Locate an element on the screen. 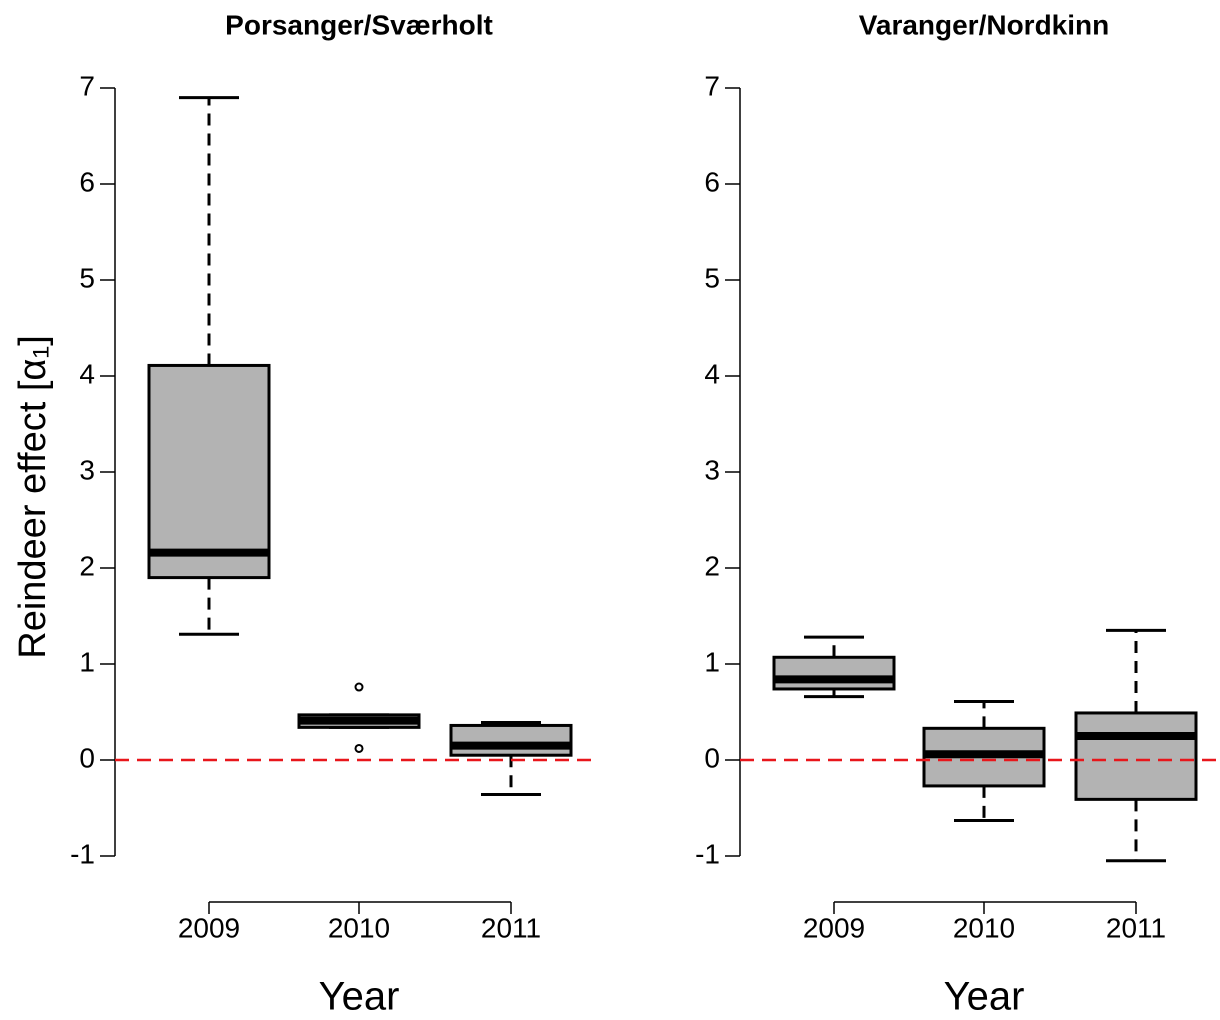 This screenshot has width=1220, height=1020. chart-title: Varanger/Nordkinn is located at coordinates (984, 24).